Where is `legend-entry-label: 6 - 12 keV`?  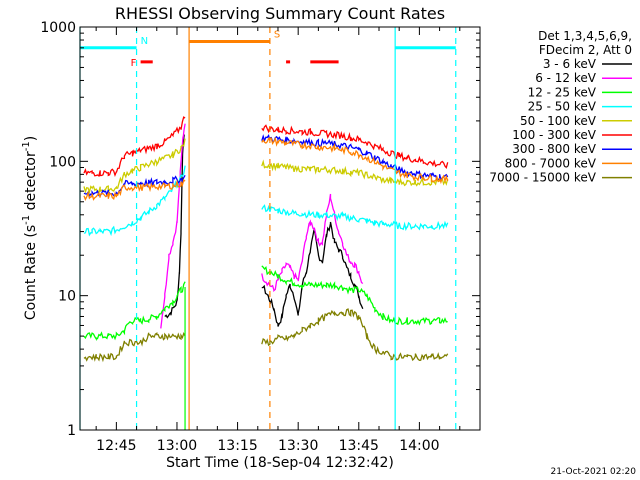 legend-entry-label: 6 - 12 keV is located at coordinates (566, 78).